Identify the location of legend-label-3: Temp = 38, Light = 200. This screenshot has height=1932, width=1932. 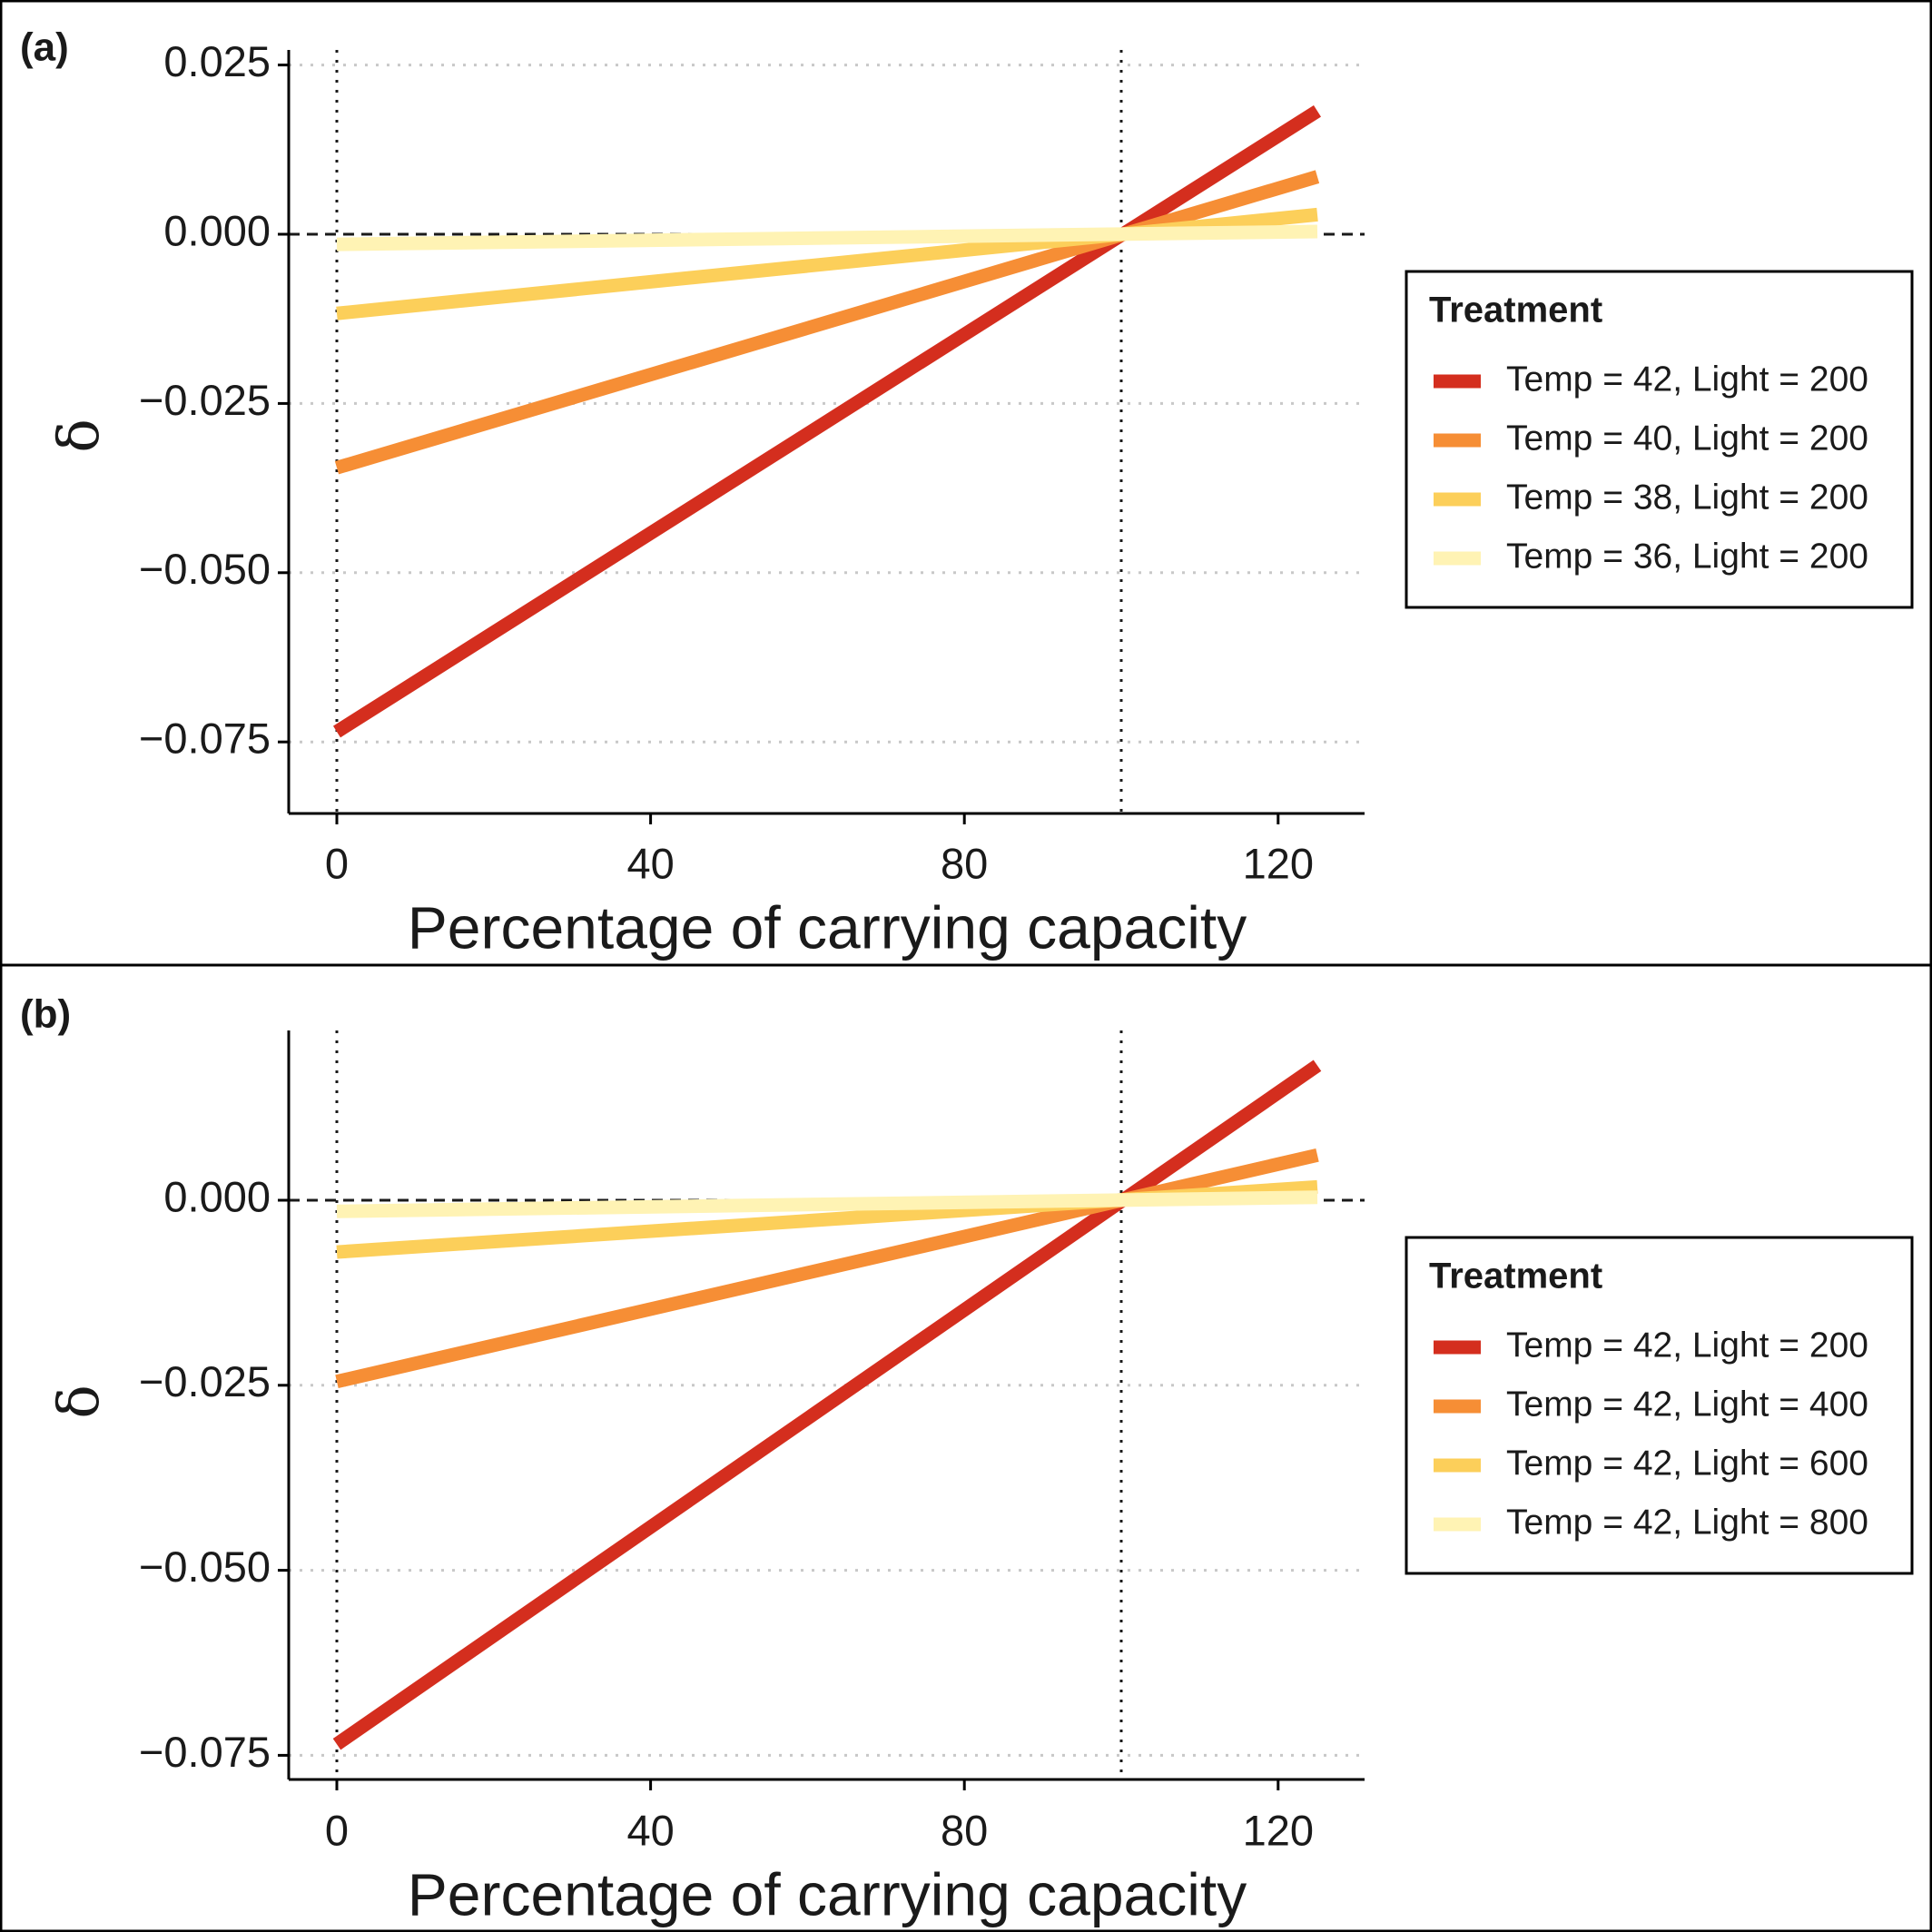
(1687, 497).